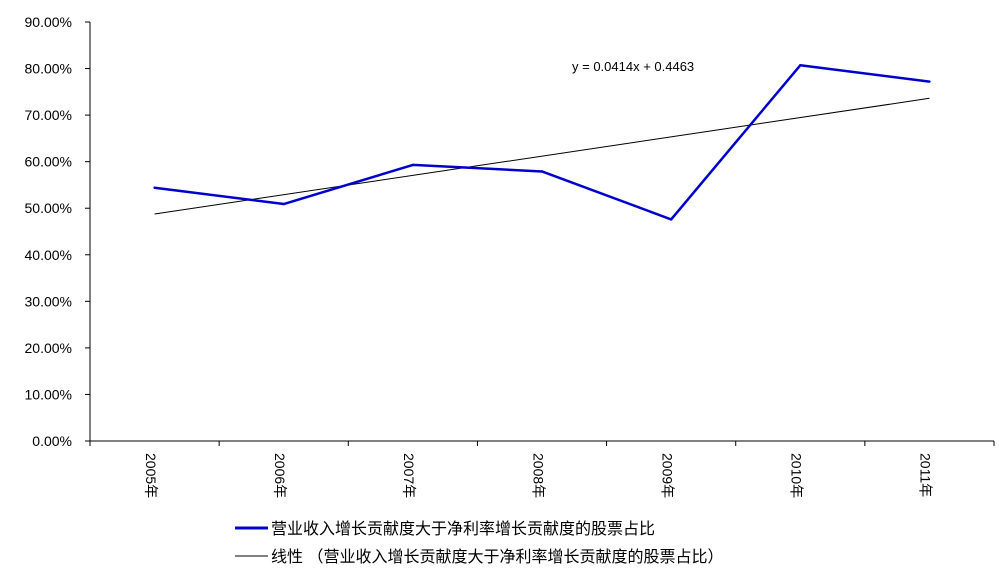  Describe the element at coordinates (797, 475) in the screenshot. I see `x-tick-label: 2010年` at that location.